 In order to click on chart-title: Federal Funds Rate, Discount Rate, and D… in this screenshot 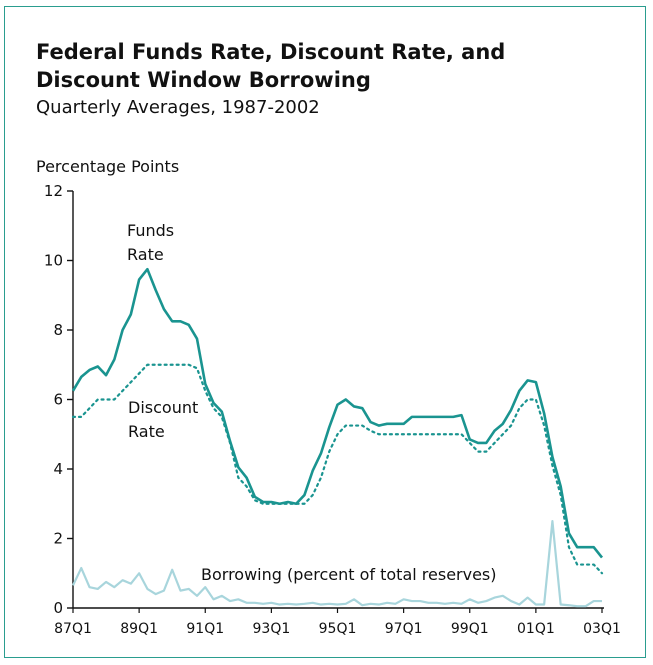, I will do `click(271, 66)`.